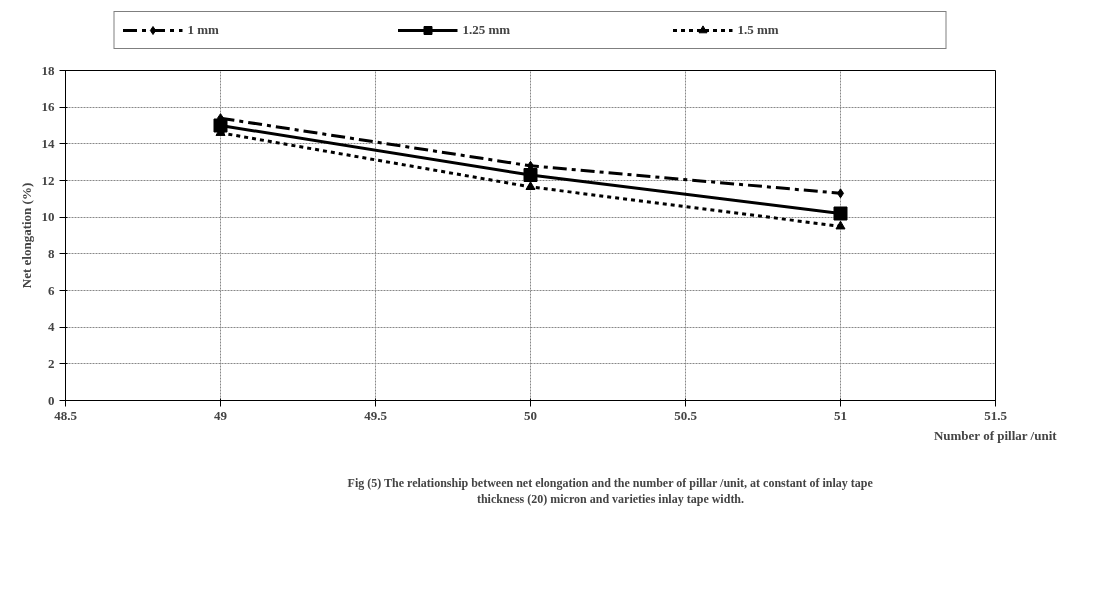 The height and width of the screenshot is (614, 1100). I want to click on x-tick-label: 51.5, so click(996, 415).